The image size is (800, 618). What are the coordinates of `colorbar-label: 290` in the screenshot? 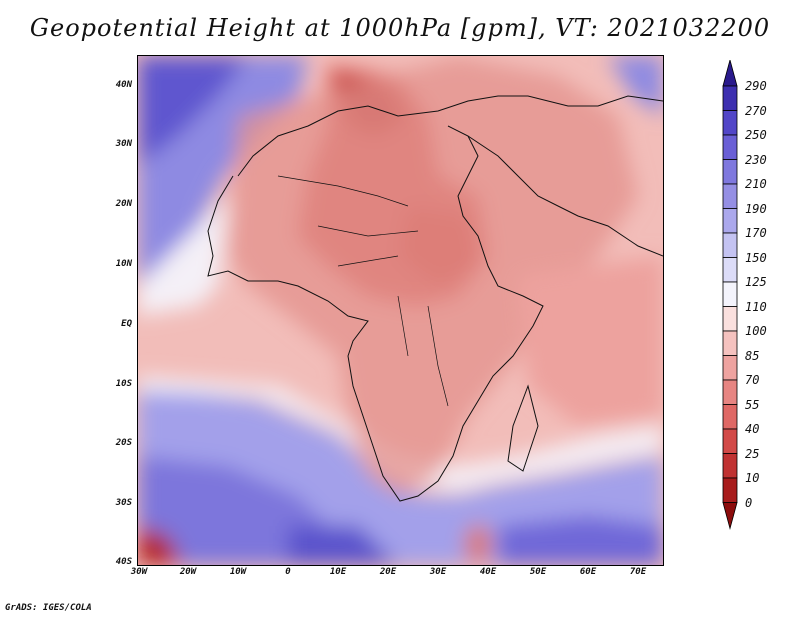 It's located at (756, 86).